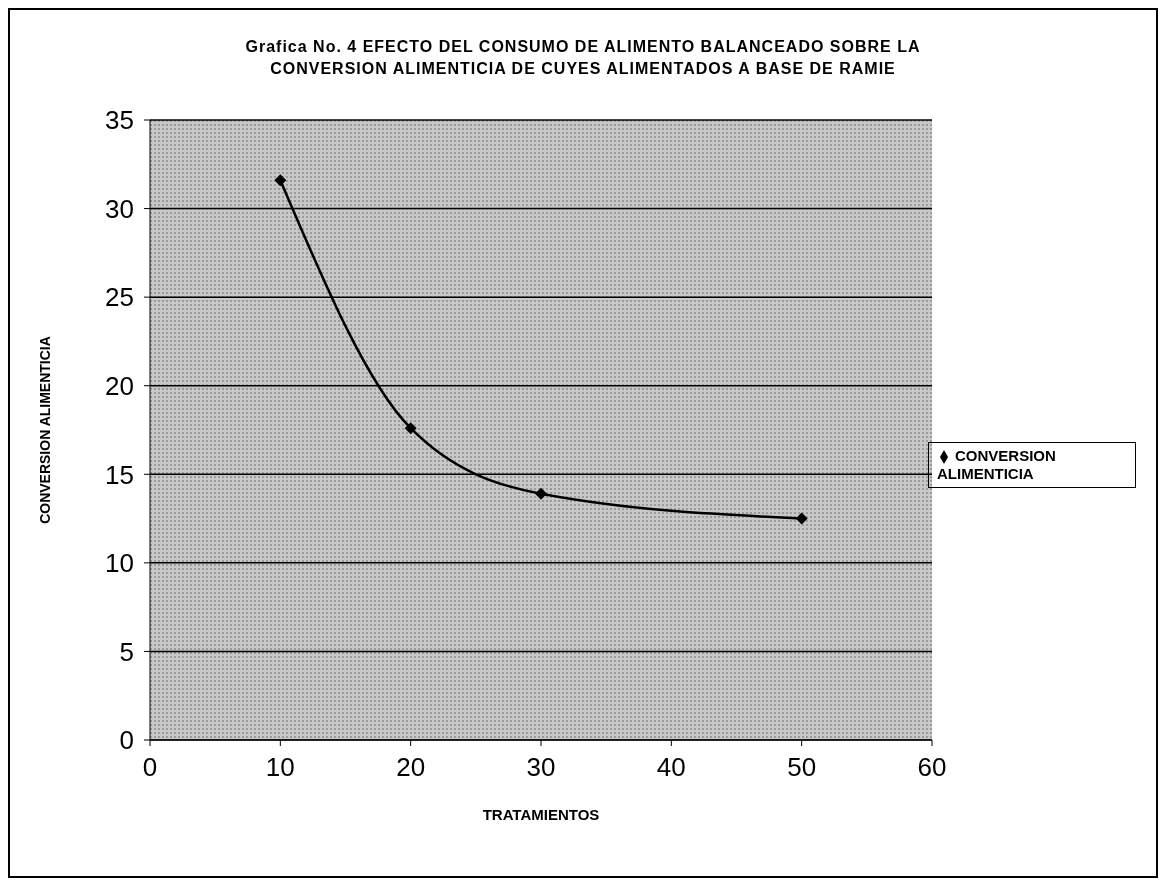  I want to click on x-tick-label: 60, so click(932, 767).